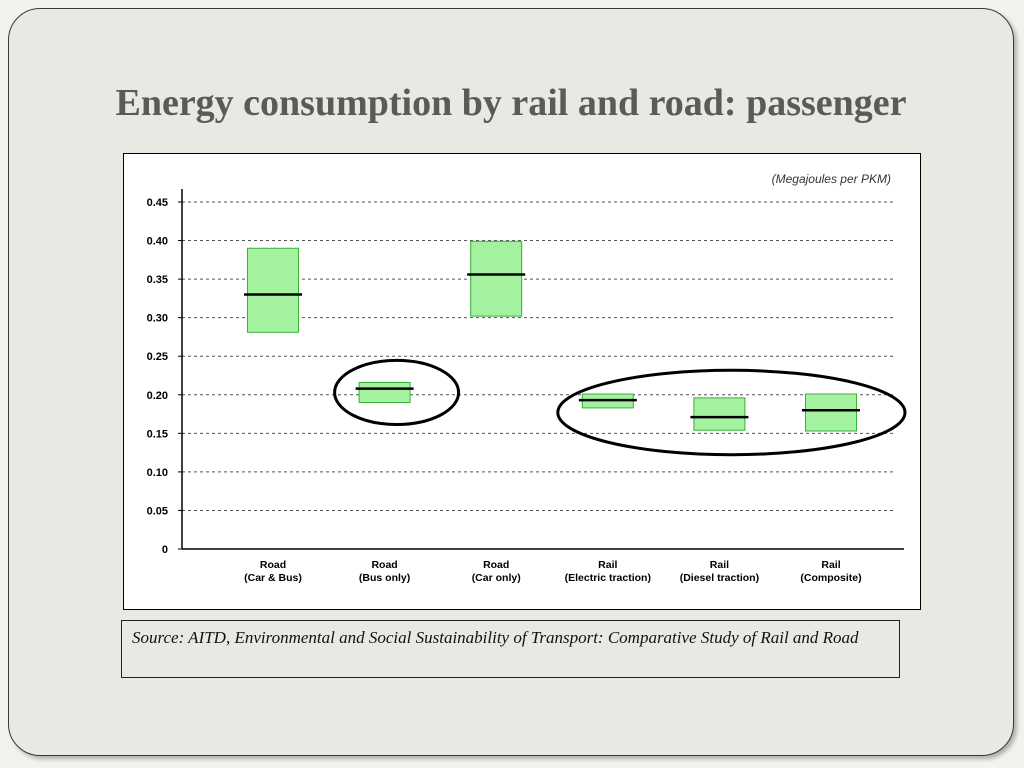 The height and width of the screenshot is (768, 1024). What do you see at coordinates (608, 578) in the screenshot?
I see `x-tick-sublabel: (Electric traction)` at bounding box center [608, 578].